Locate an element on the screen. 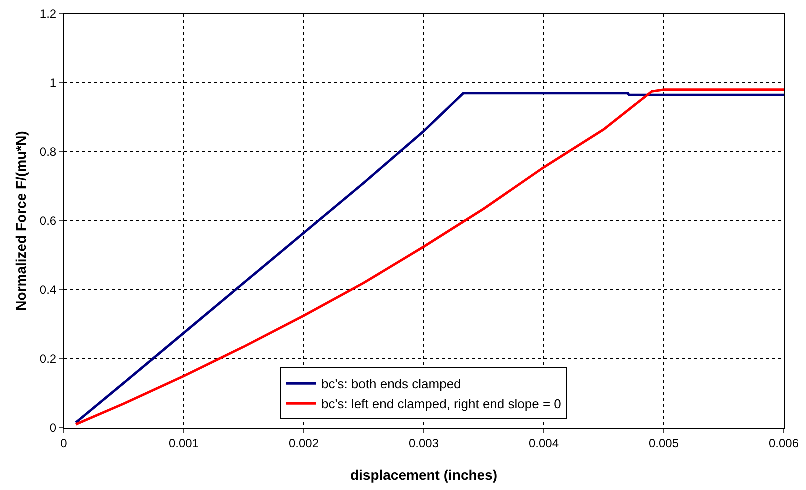 Image resolution: width=806 pixels, height=490 pixels. x-tick-label: 0.003 is located at coordinates (424, 443).